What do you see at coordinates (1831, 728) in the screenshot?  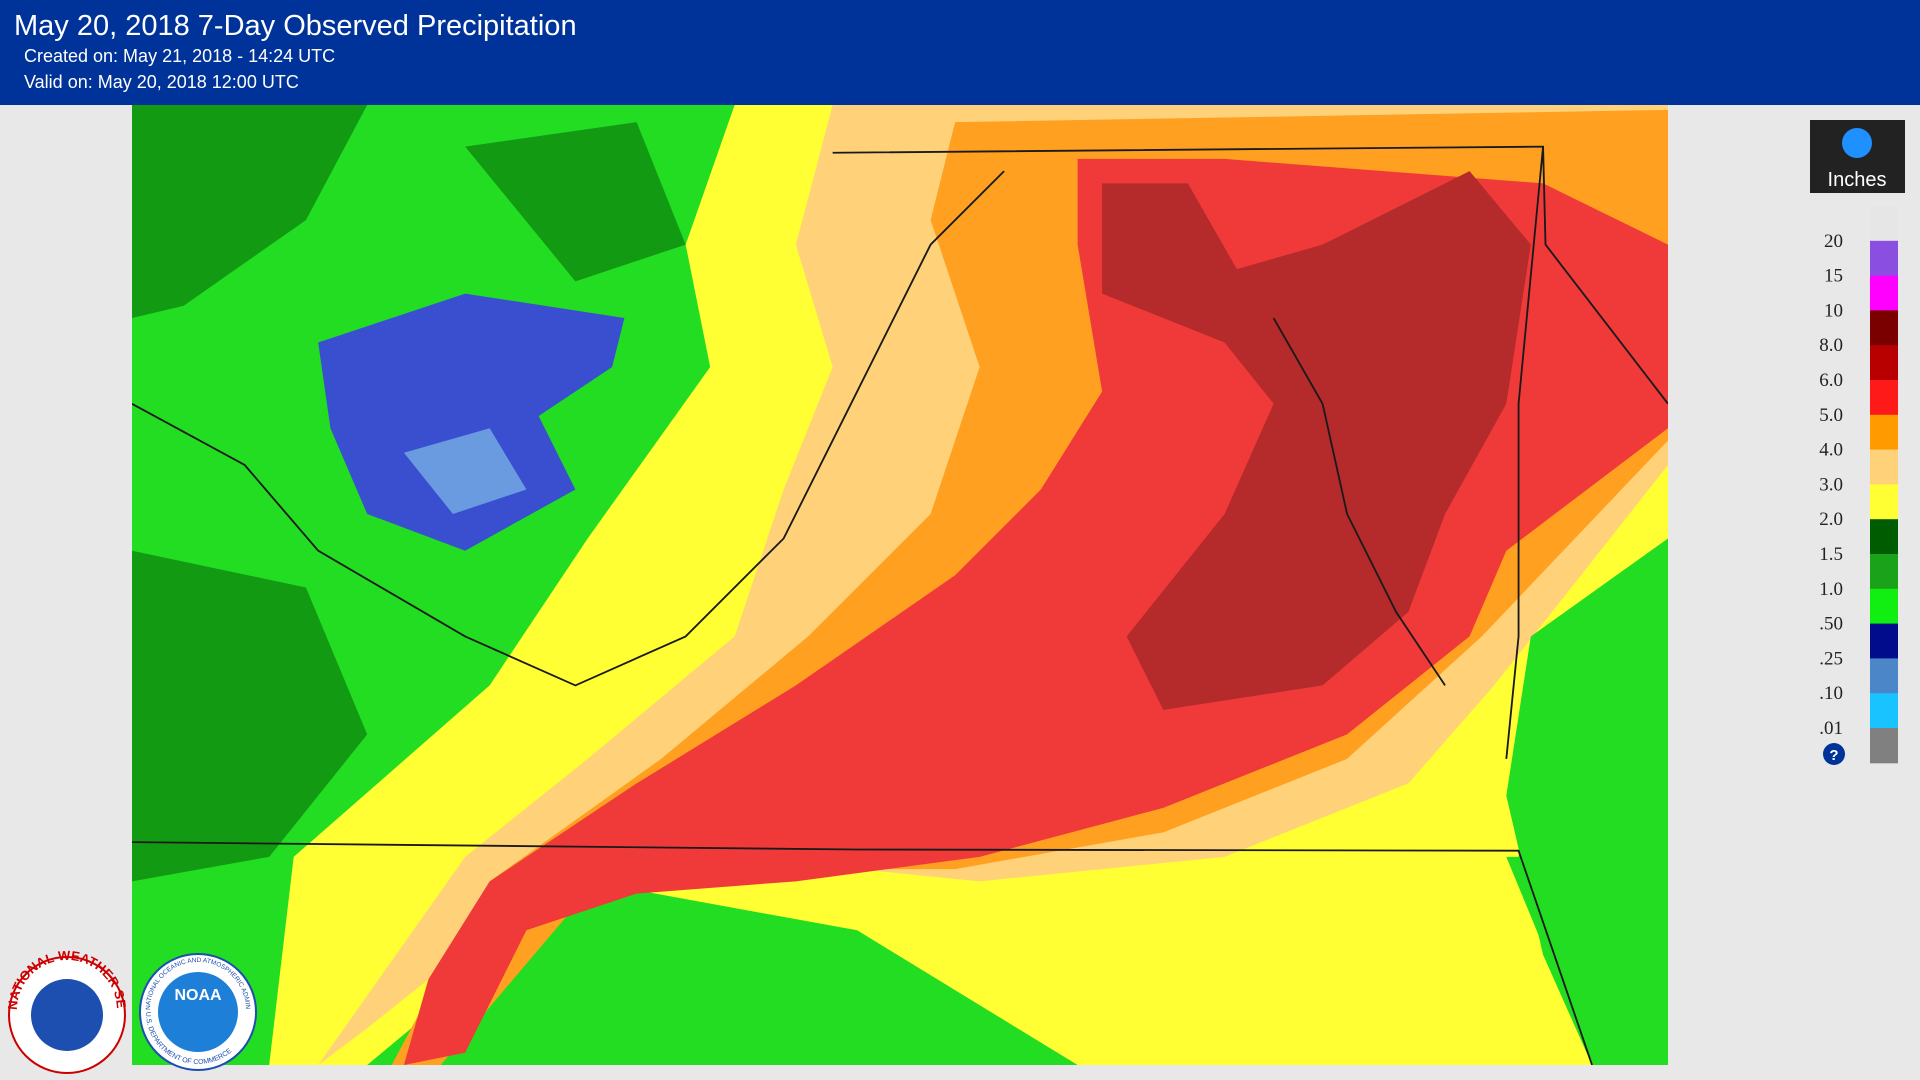 I see `legend-label: .01` at bounding box center [1831, 728].